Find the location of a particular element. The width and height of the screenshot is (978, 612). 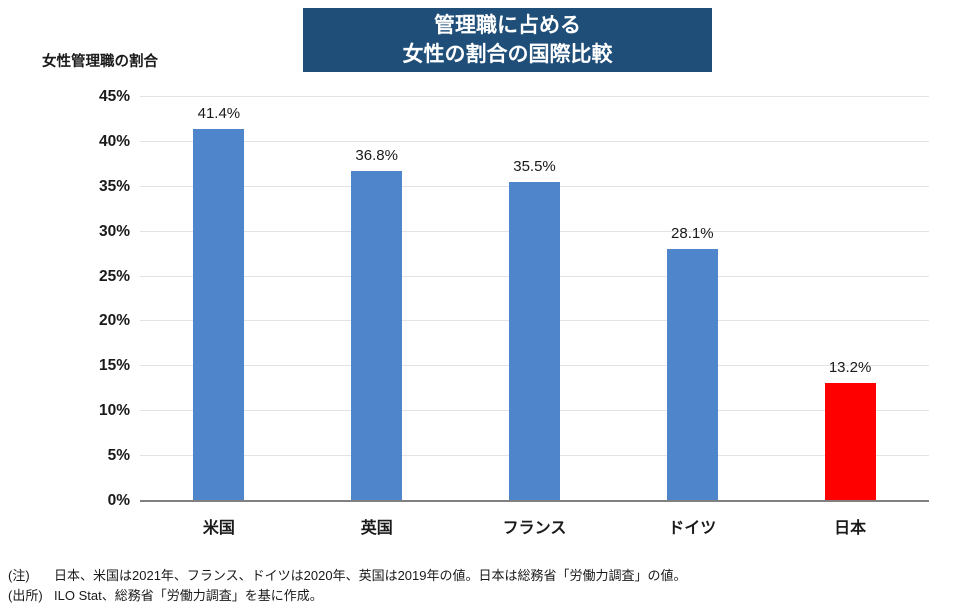

x-category-label: 日本 is located at coordinates (850, 528).